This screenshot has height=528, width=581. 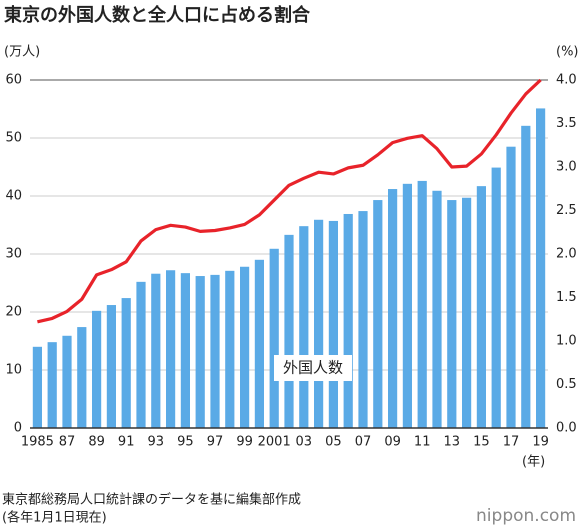 I want to click on legend-box, so click(x=313, y=368).